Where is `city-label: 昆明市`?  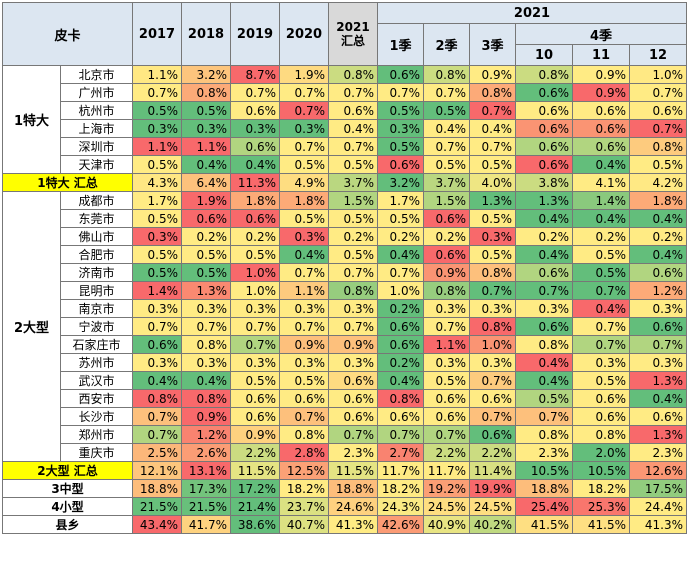 city-label: 昆明市 is located at coordinates (96, 290).